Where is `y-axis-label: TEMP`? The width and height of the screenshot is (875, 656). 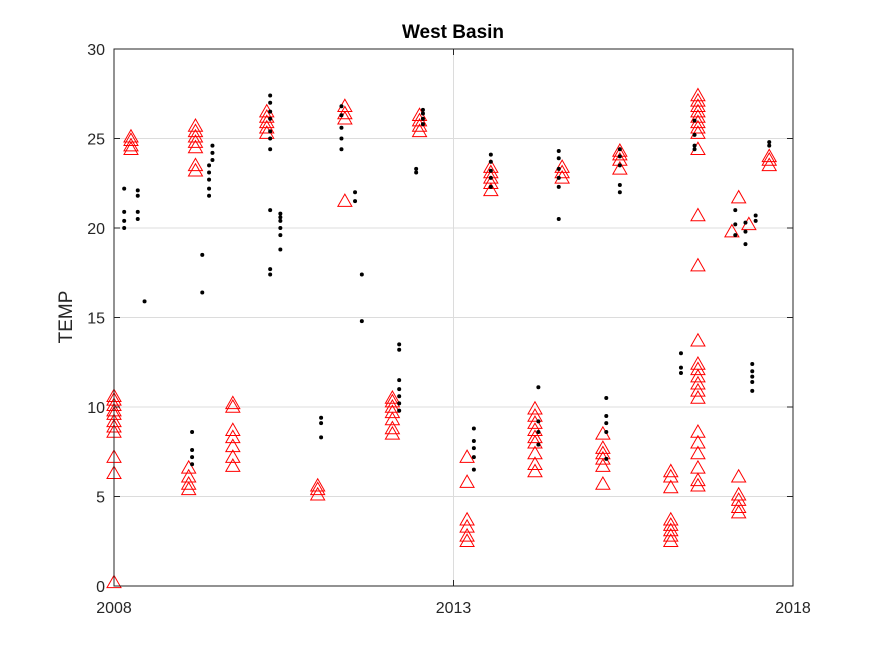 y-axis-label: TEMP is located at coordinates (66, 317).